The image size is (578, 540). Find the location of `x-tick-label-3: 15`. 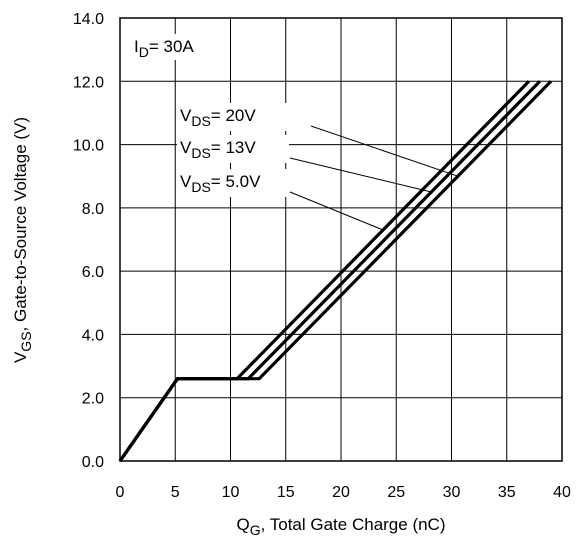

x-tick-label-3: 15 is located at coordinates (286, 492).